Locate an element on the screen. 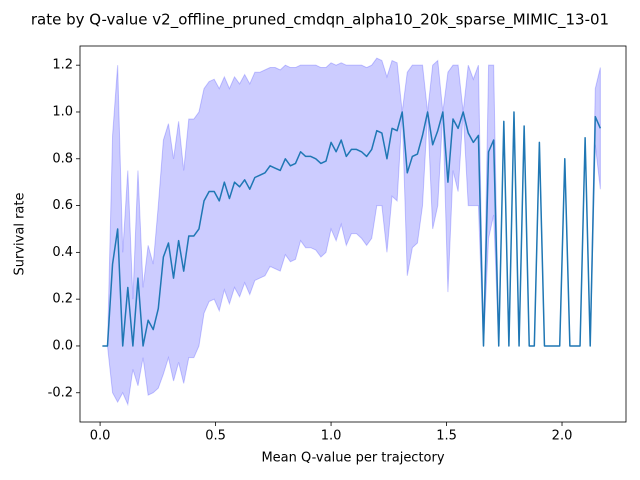 Image resolution: width=640 pixels, height=480 pixels. x-tick-label: 1.5 is located at coordinates (446, 436).